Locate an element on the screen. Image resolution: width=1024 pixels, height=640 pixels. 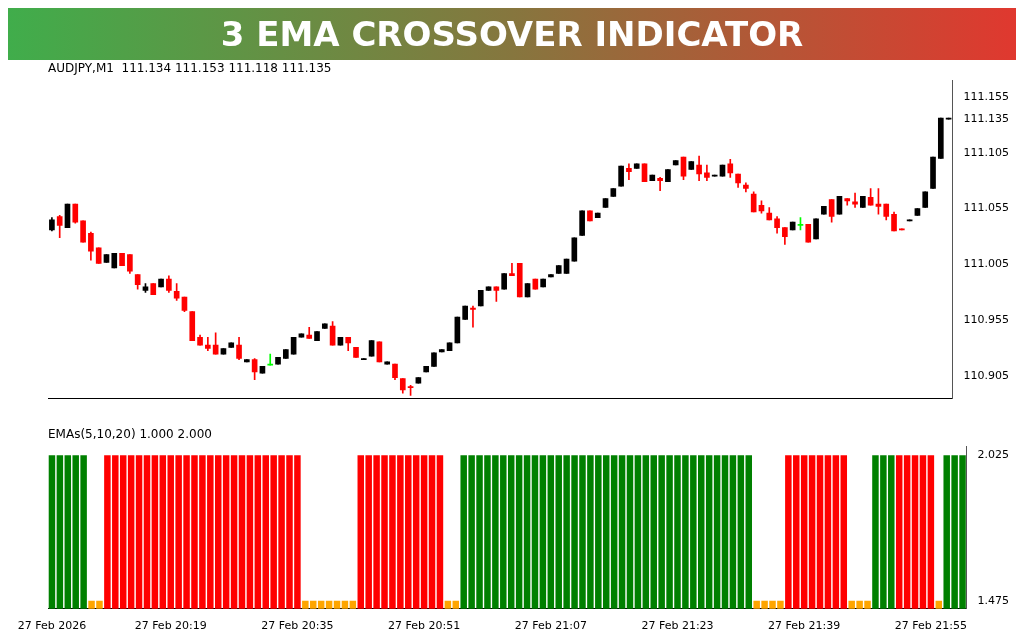
x-tick-label: 27 Feb 21:23 is located at coordinates (677, 626).